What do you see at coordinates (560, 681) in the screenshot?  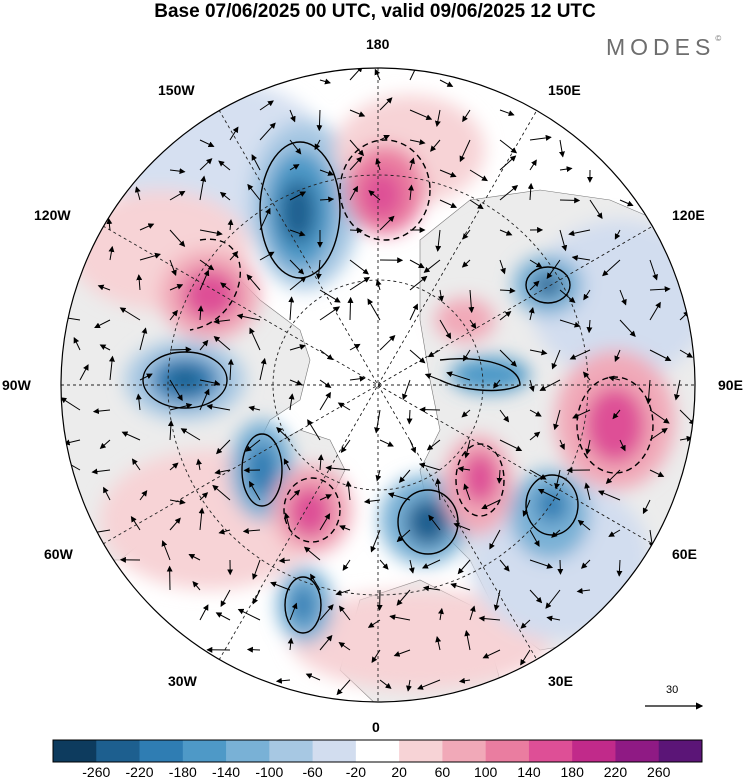 I see `lon-label-30e: 30E` at bounding box center [560, 681].